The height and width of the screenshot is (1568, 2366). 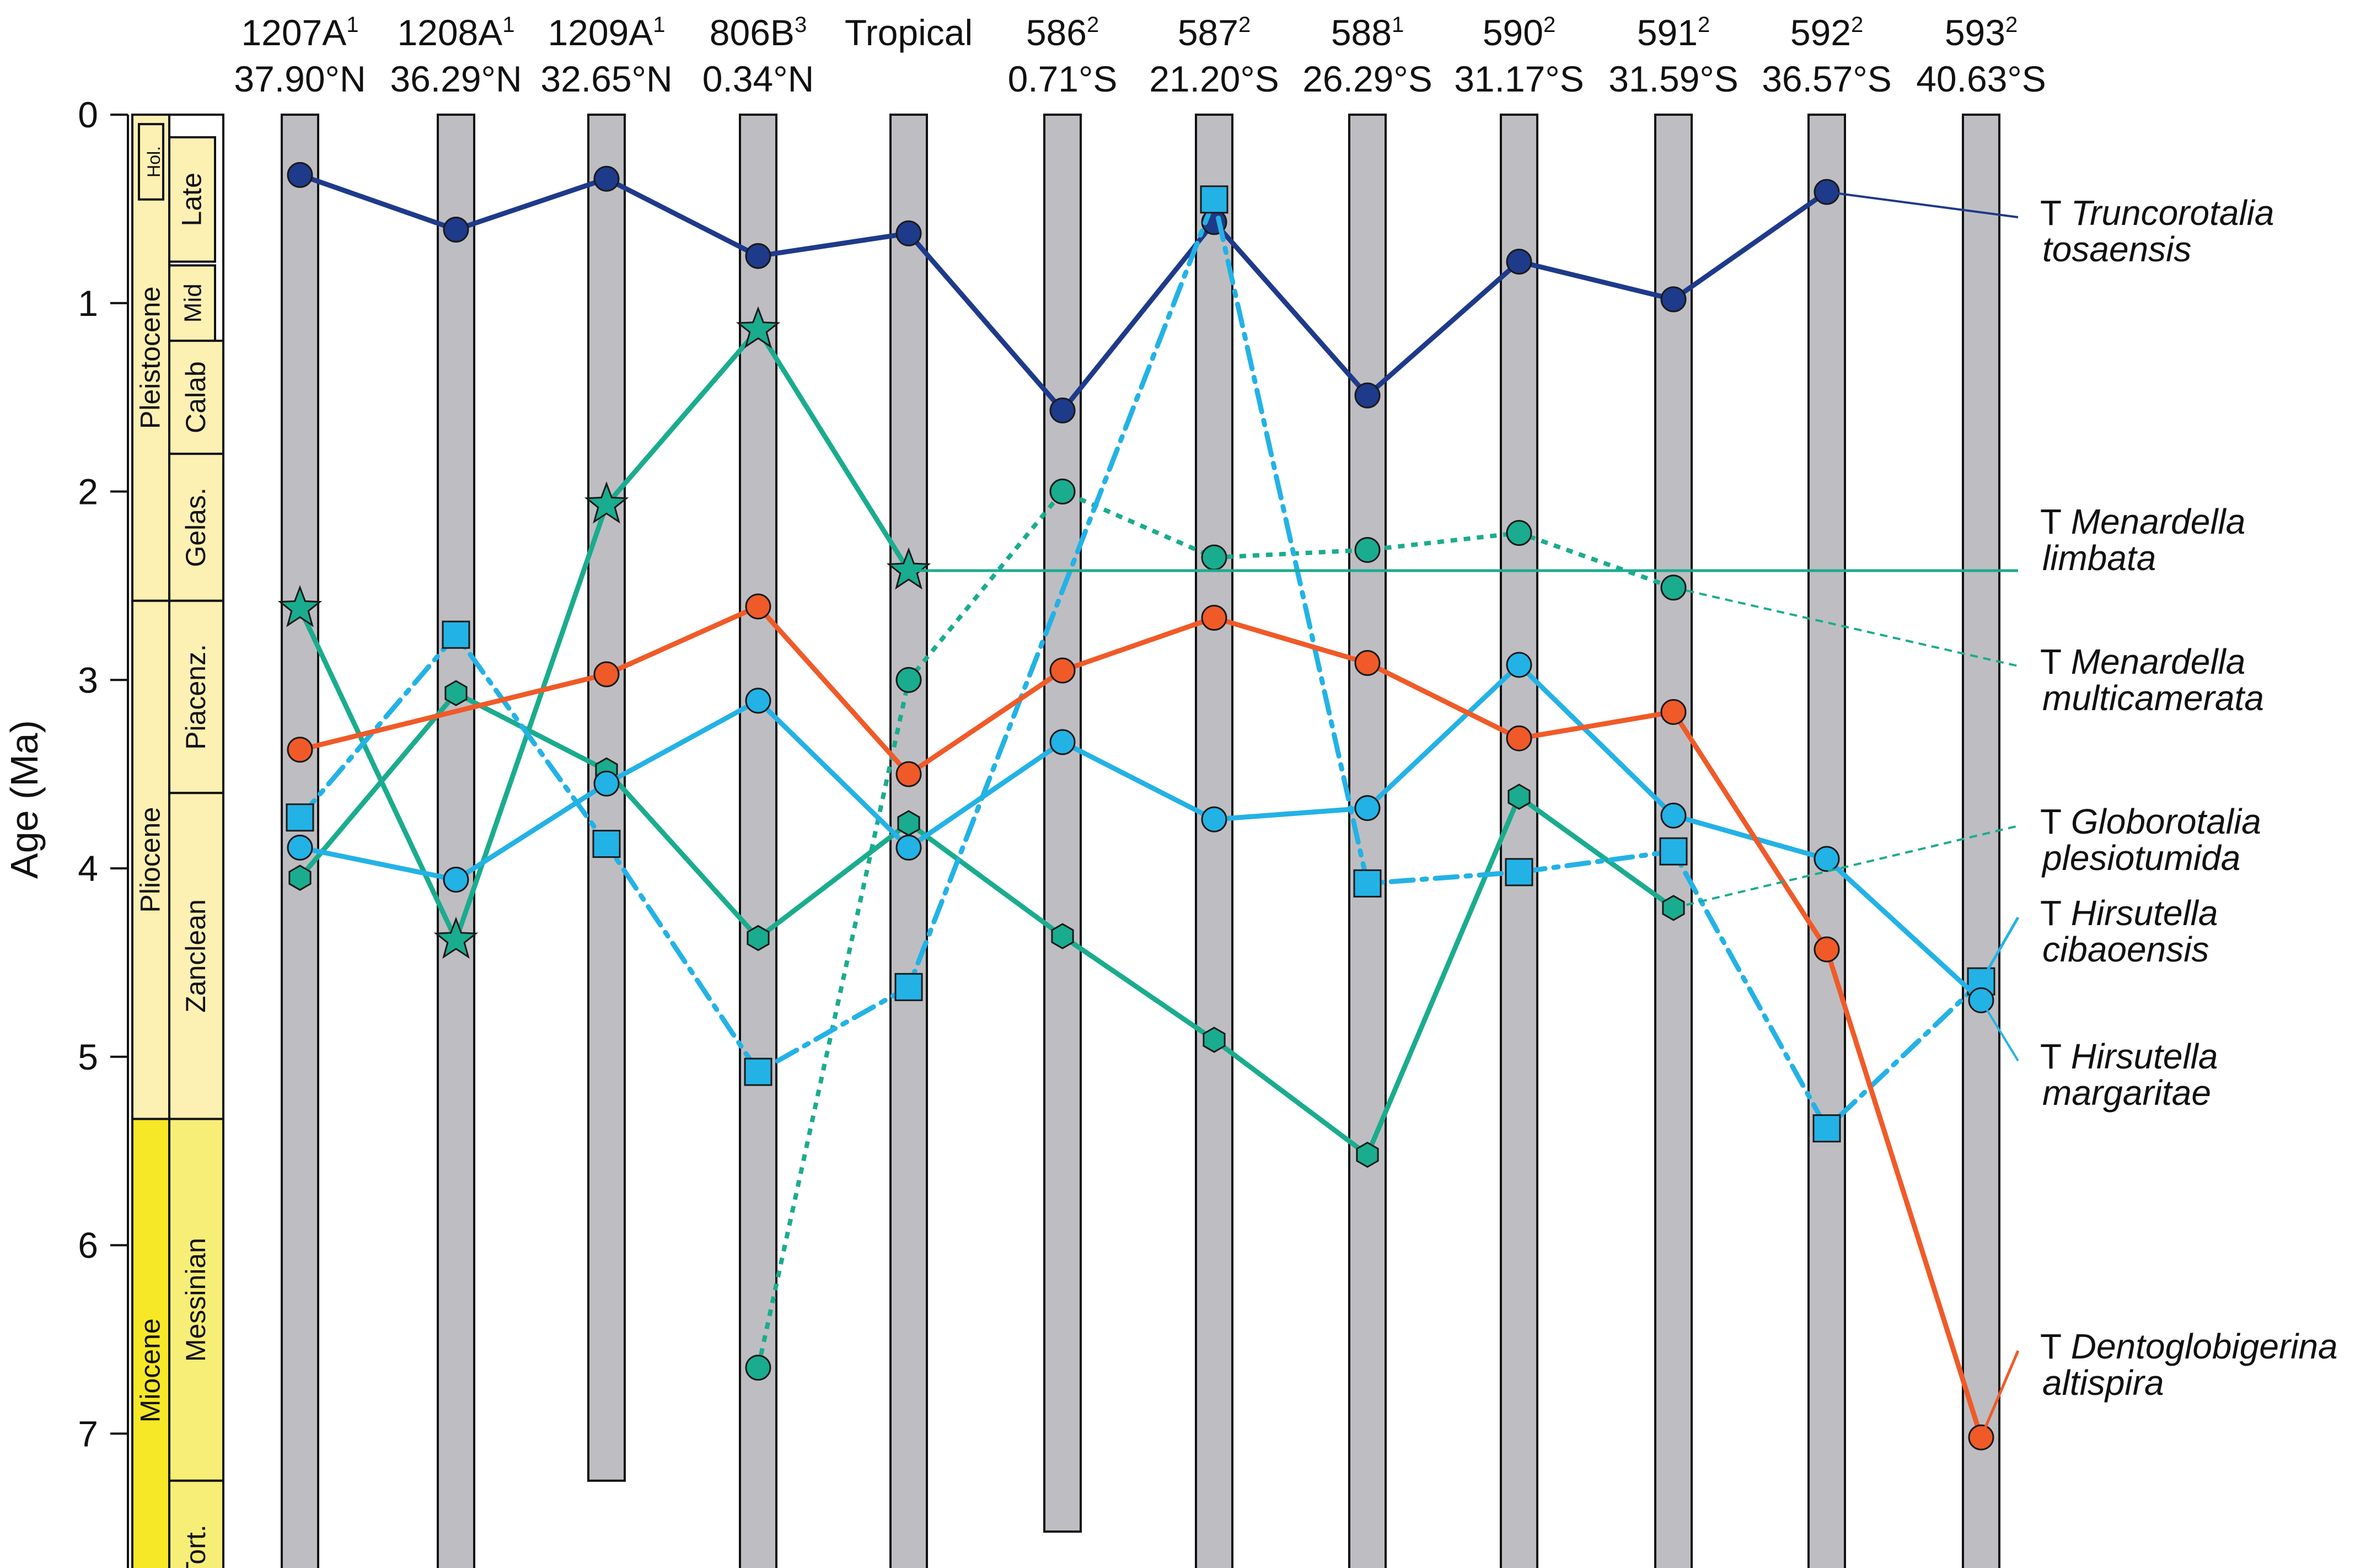 I want to click on y-tick-label: 5, so click(x=88, y=1057).